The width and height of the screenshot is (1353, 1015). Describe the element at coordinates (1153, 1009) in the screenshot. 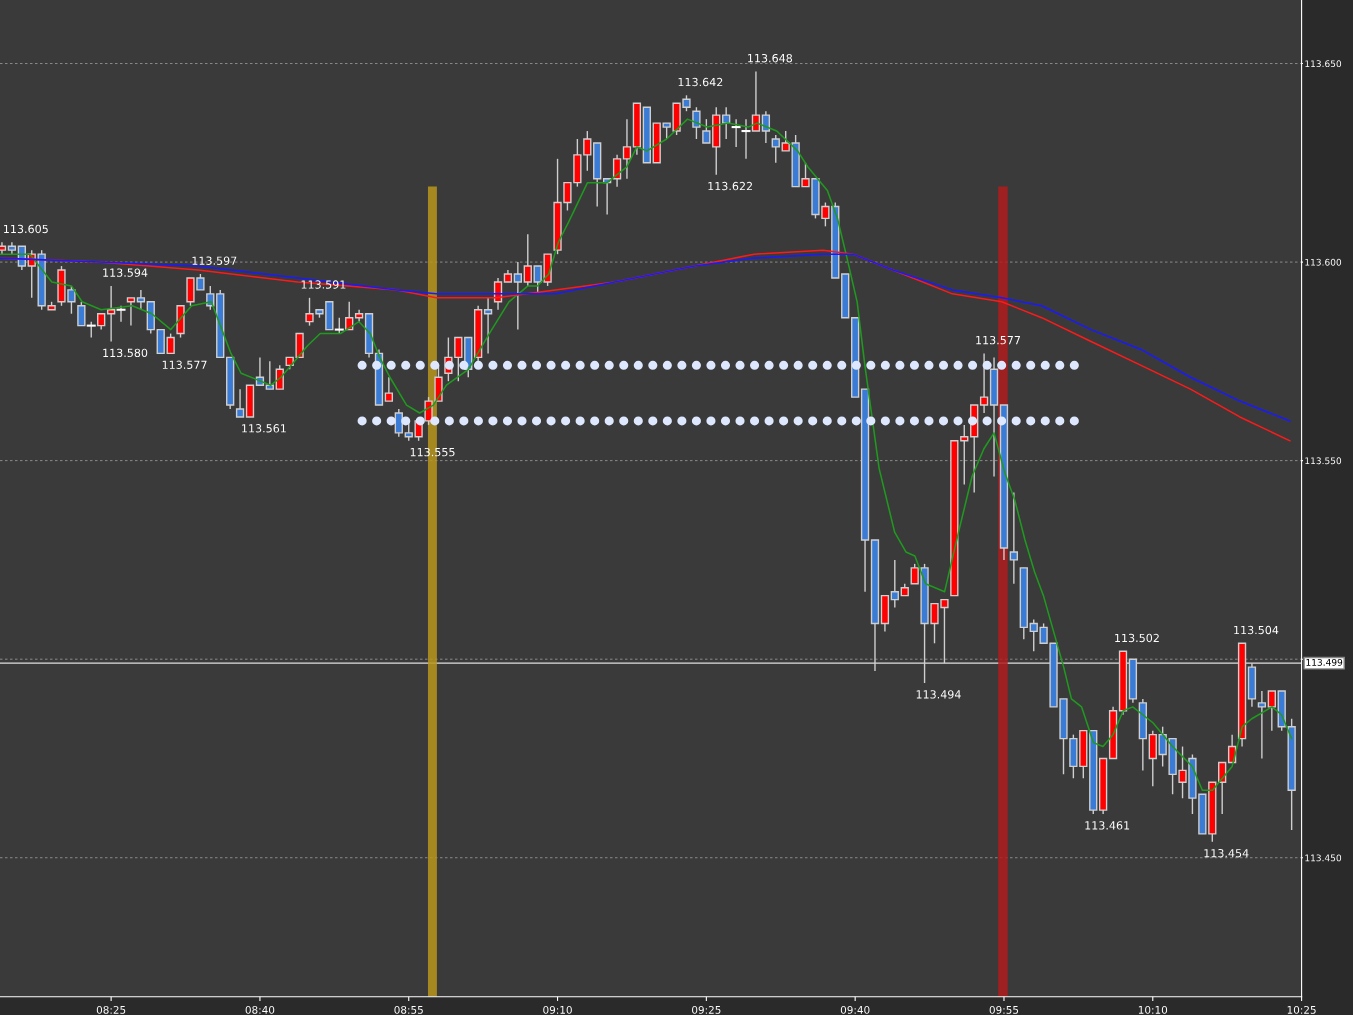

I see `x-tick-label: 10:10` at that location.